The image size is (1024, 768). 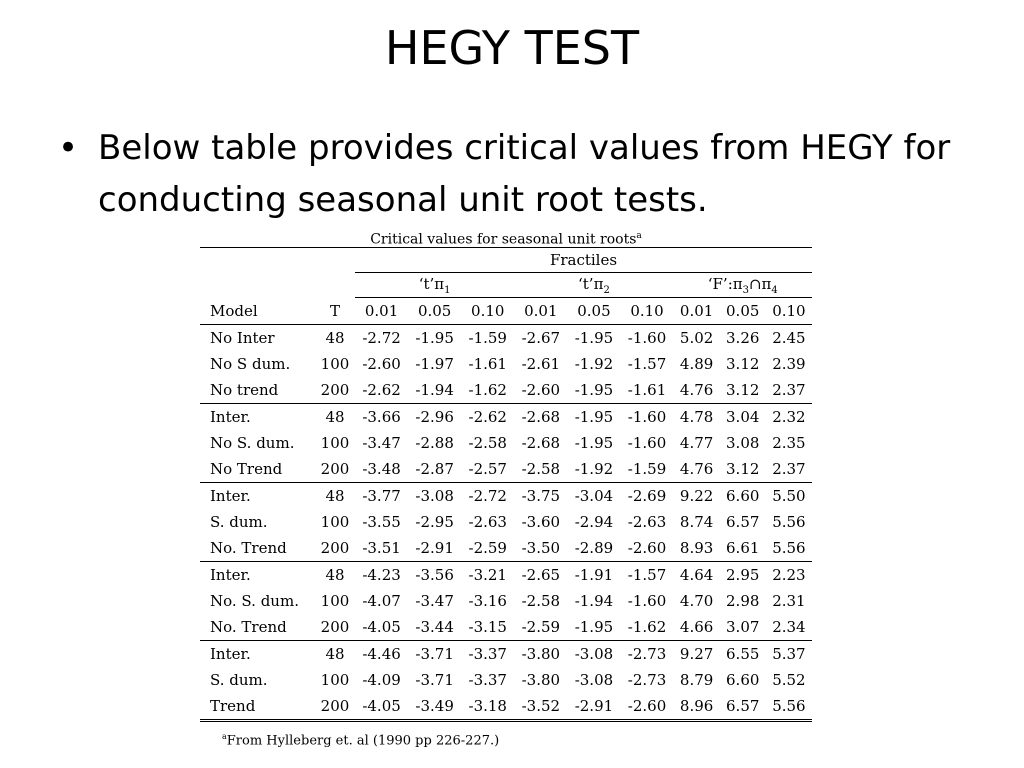 What do you see at coordinates (487, 654) in the screenshot?
I see `critical-value-cell: -3.37` at bounding box center [487, 654].